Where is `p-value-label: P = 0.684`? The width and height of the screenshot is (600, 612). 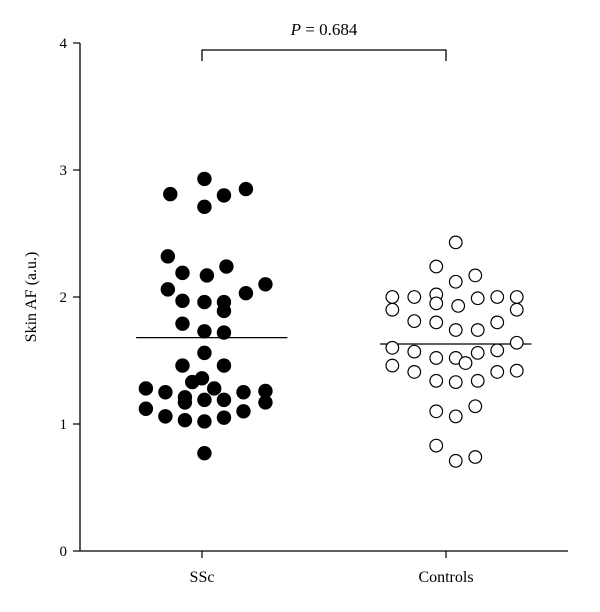 p-value-label: P = 0.684 is located at coordinates (324, 29).